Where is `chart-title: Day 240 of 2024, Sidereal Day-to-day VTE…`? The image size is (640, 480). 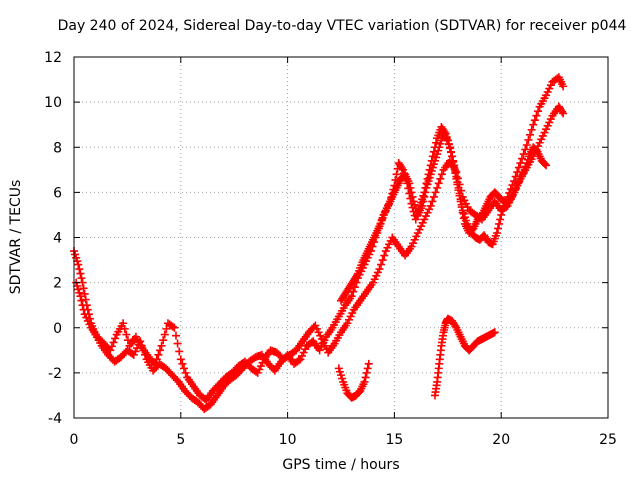
chart-title: Day 240 of 2024, Sidereal Day-to-day VTE… is located at coordinates (342, 26).